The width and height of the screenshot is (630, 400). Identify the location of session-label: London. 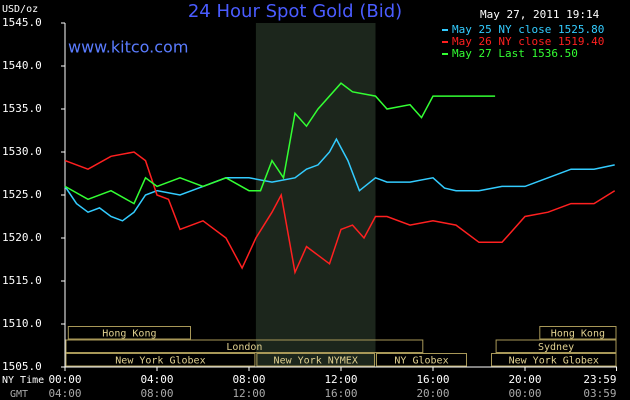
(244, 347).